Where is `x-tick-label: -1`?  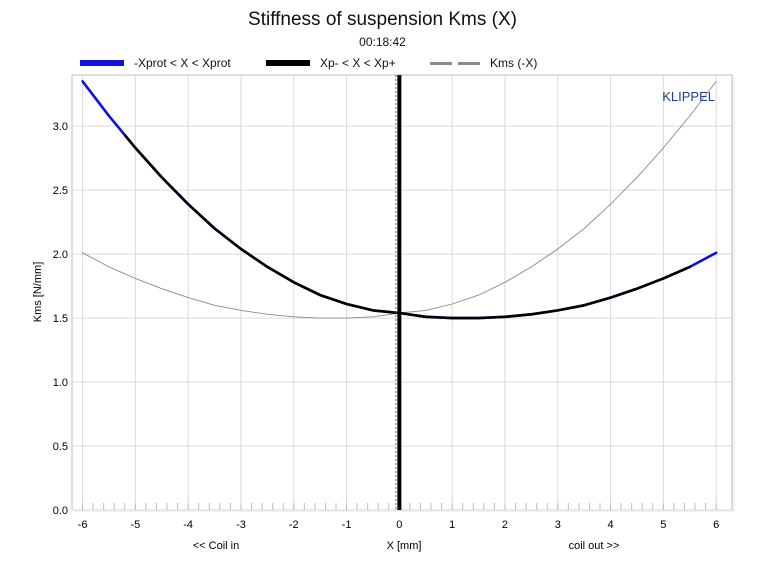
x-tick-label: -1 is located at coordinates (347, 525).